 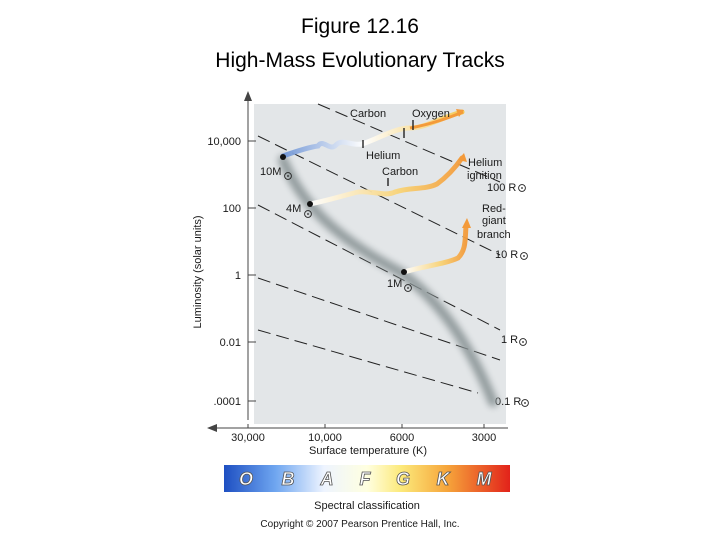 I want to click on x-tick: 3000, so click(x=484, y=438).